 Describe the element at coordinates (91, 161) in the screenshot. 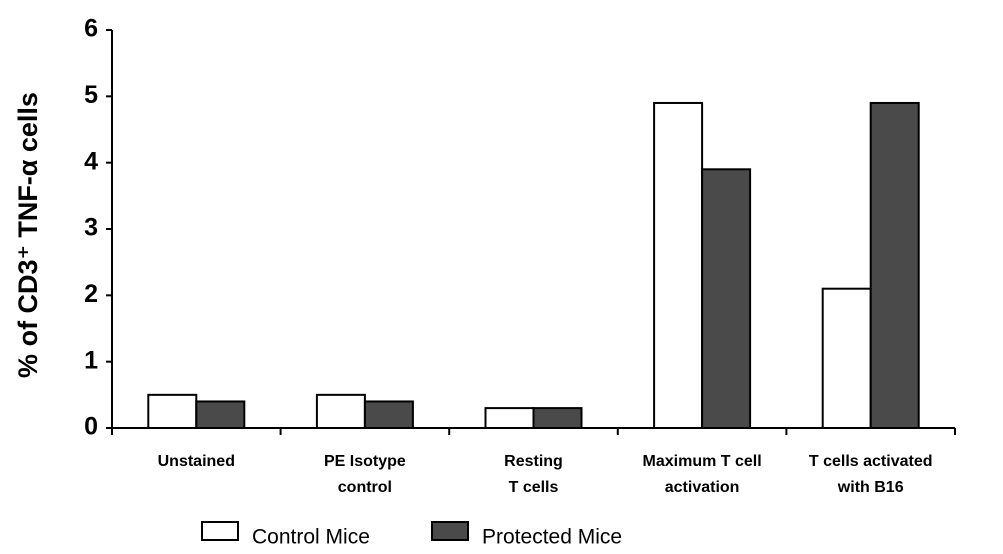

I see `y-tick-label: 4` at that location.